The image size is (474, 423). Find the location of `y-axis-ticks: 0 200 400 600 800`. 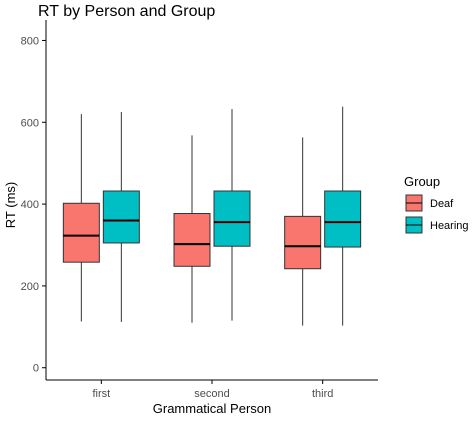

y-axis-ticks: 0 200 400 600 800 is located at coordinates (33, 205).